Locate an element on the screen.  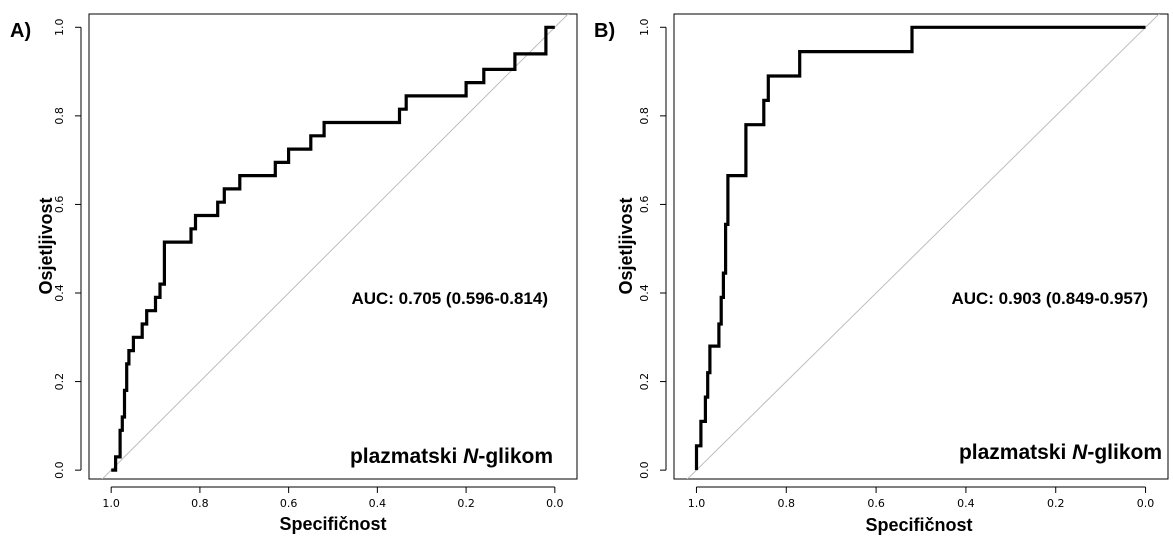
auc-annotation: AUC: 0.705 (0.596-0.814) is located at coordinates (449, 298).